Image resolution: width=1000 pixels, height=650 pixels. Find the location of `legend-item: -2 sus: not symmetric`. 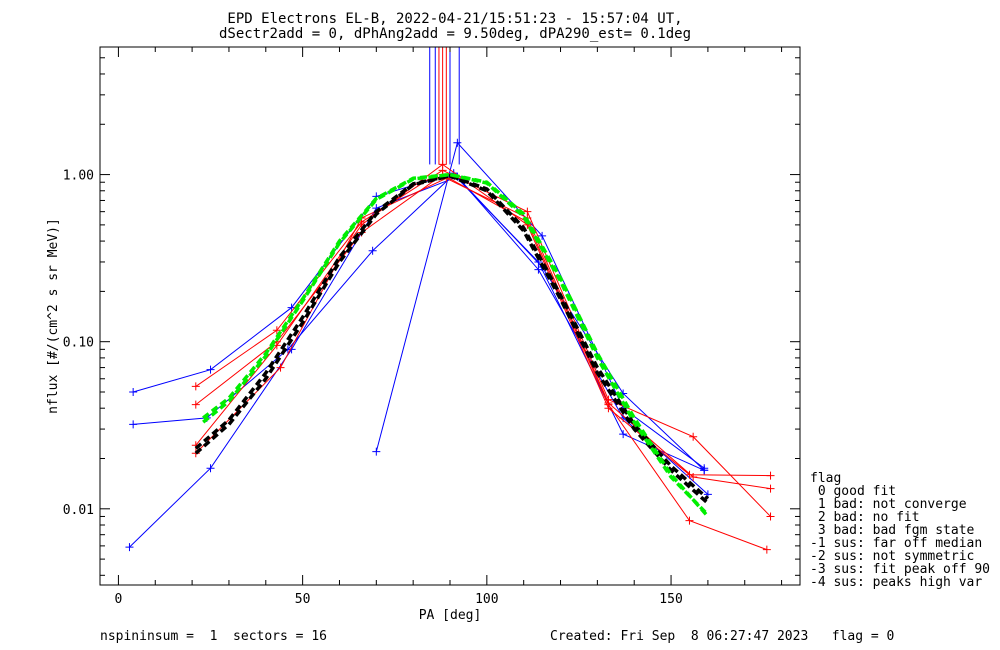

legend-item: -2 sus: not symmetric is located at coordinates (892, 556).